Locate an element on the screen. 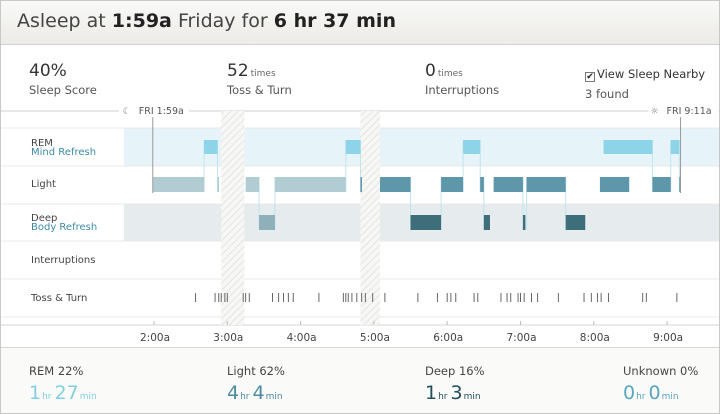 The height and width of the screenshot is (414, 720). summary-light: Light 62% 4hr 4min is located at coordinates (256, 384).